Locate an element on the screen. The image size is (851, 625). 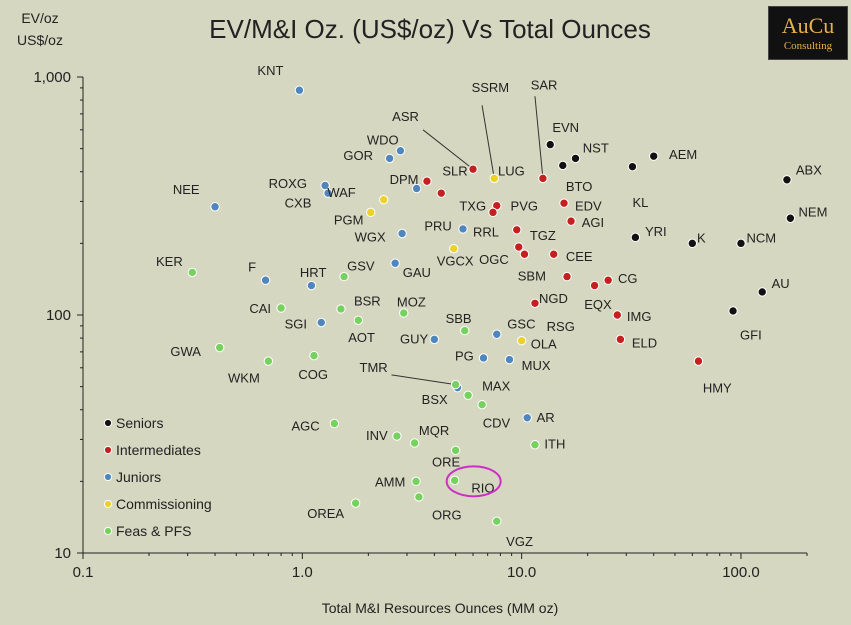
x-tick-label: 100.0 is located at coordinates (741, 572).